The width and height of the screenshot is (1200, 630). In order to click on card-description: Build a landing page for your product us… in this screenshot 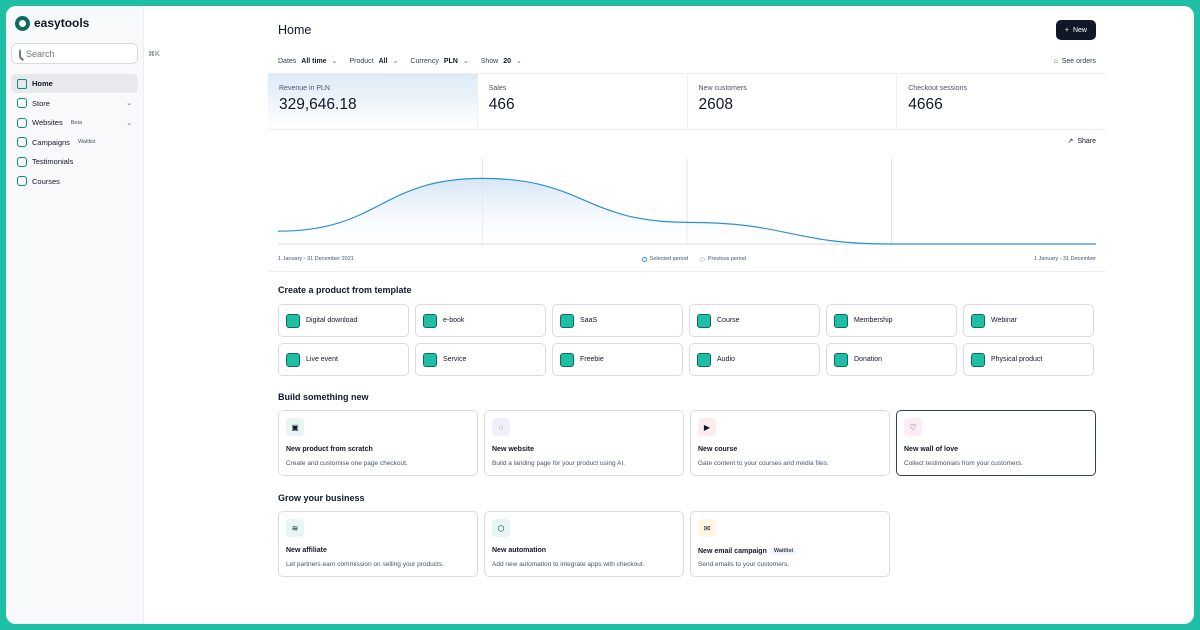, I will do `click(558, 463)`.